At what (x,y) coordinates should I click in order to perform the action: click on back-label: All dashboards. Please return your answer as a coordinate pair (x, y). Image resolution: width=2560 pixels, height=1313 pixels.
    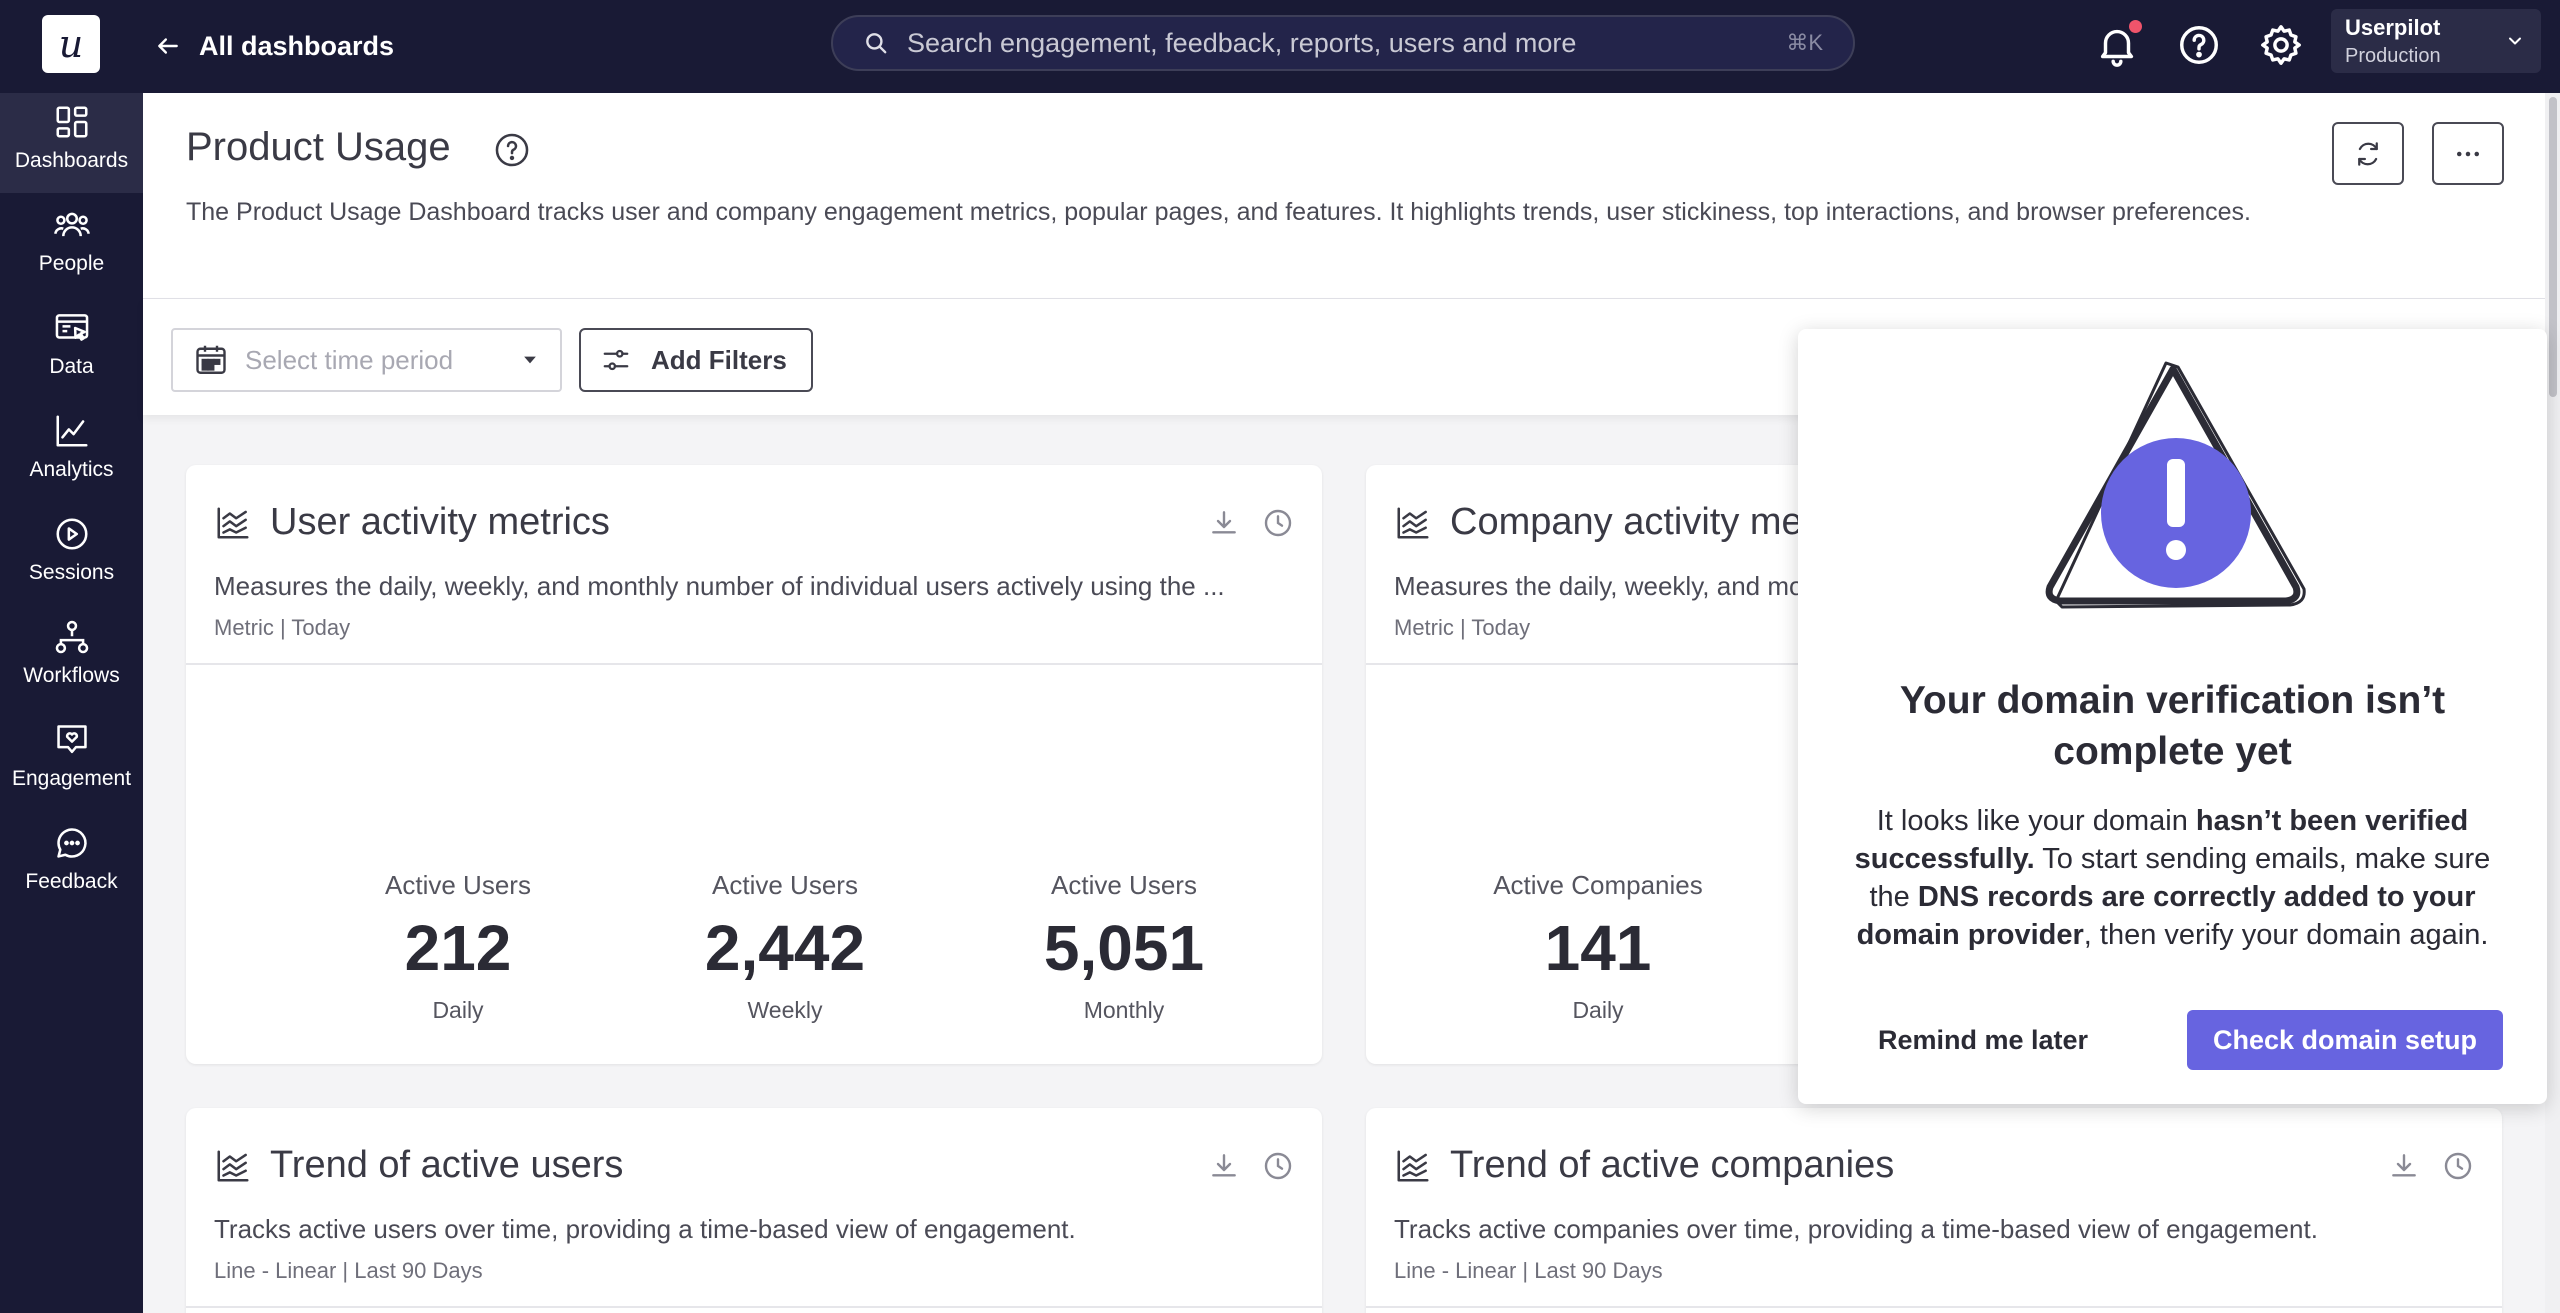
    Looking at the image, I should click on (297, 45).